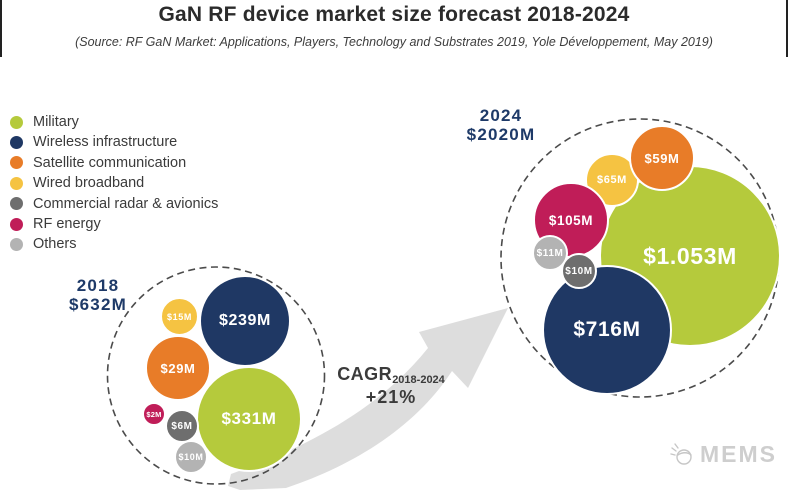 The width and height of the screenshot is (788, 490). I want to click on growth-arrow-icon, so click(368, 399).